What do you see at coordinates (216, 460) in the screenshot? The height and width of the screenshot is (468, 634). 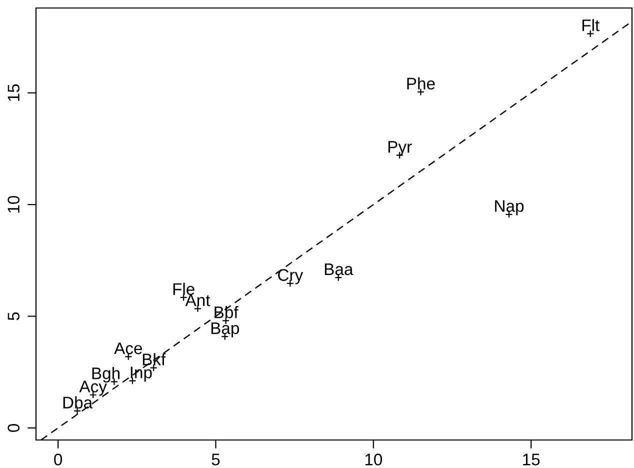 I see `x-tick-label: 5` at bounding box center [216, 460].